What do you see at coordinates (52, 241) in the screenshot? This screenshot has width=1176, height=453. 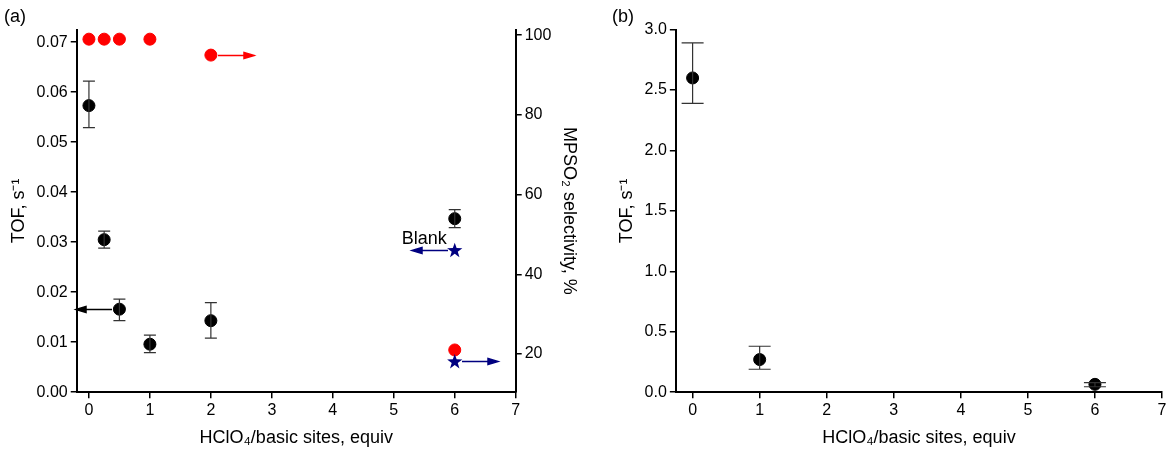 I see `y-tick-label: 0.03` at bounding box center [52, 241].